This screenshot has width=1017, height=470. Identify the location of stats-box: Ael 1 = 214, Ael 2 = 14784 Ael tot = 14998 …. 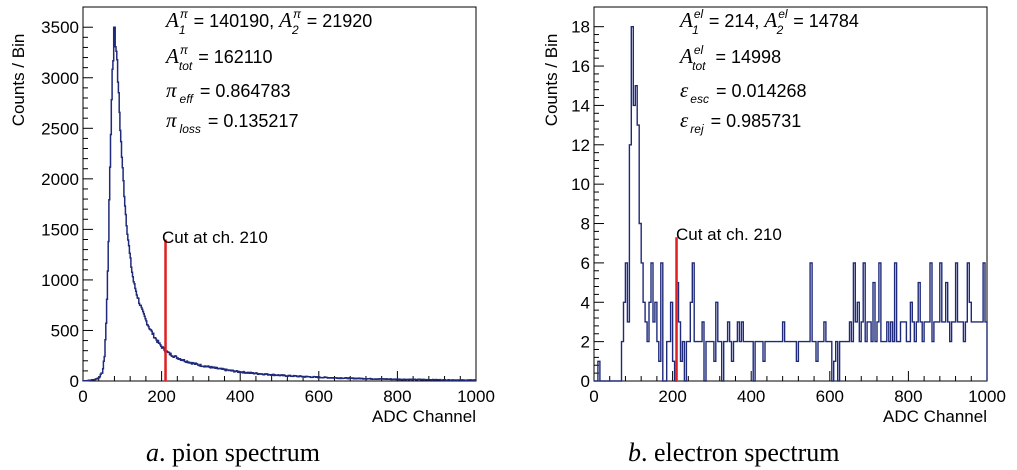
(768, 71).